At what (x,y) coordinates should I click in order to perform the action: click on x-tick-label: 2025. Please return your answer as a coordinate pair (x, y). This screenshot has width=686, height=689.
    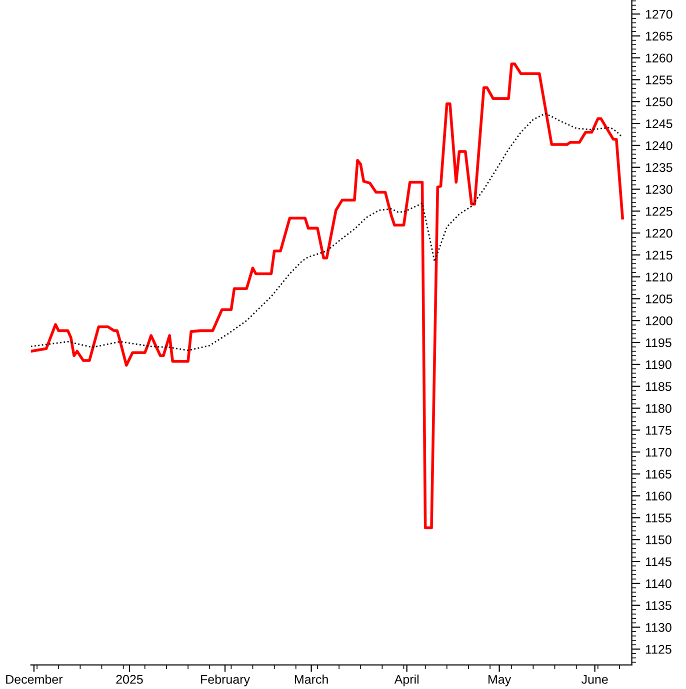
    Looking at the image, I should click on (129, 679).